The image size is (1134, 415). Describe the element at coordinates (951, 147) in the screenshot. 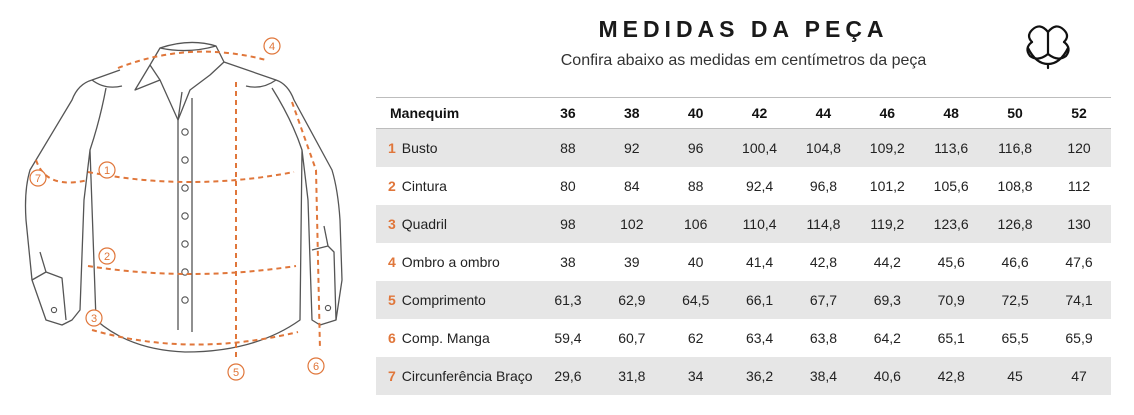

I see `table-cell: 113,6` at that location.